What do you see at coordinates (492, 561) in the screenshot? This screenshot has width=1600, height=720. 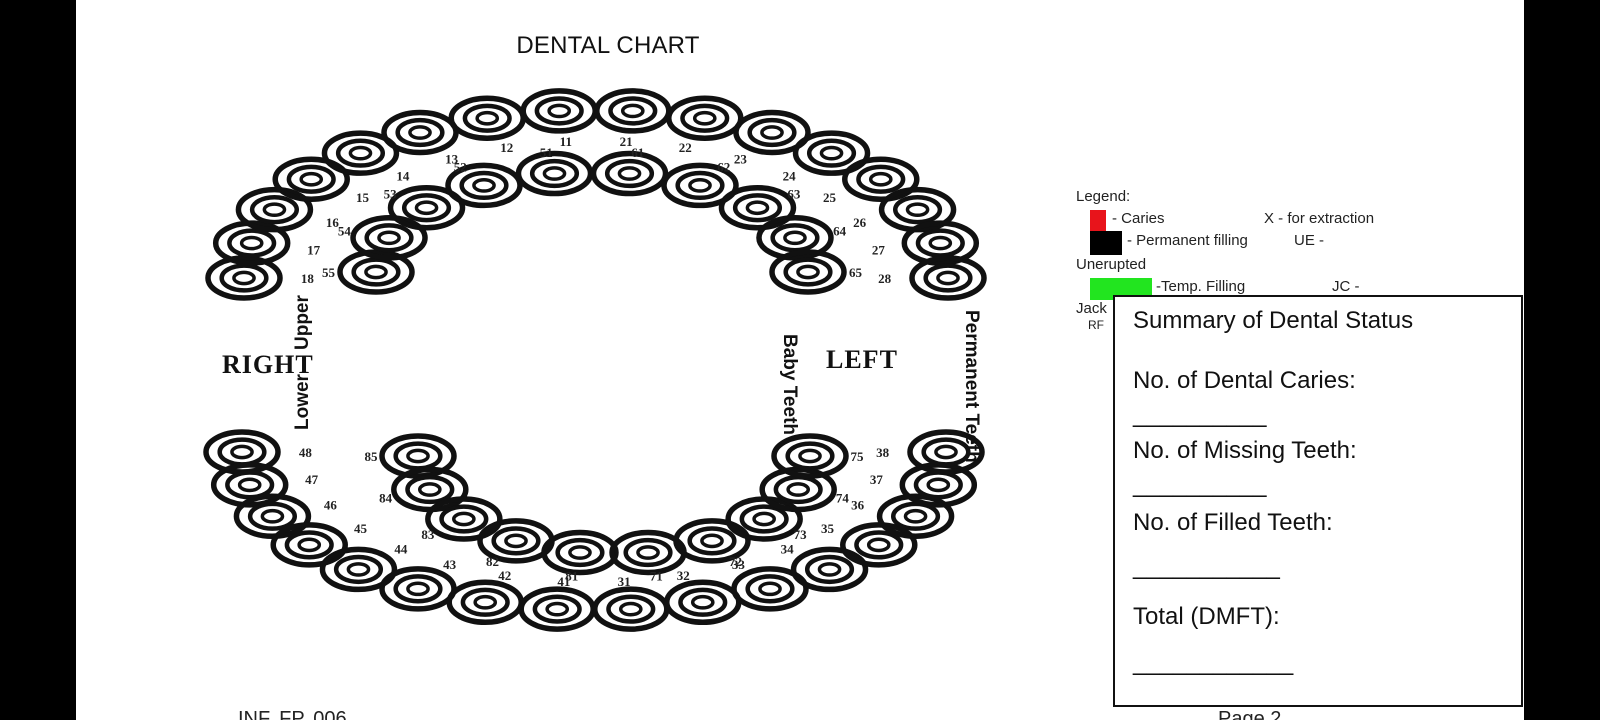 I see `lower-baby-tooth-label-82: 82` at bounding box center [492, 561].